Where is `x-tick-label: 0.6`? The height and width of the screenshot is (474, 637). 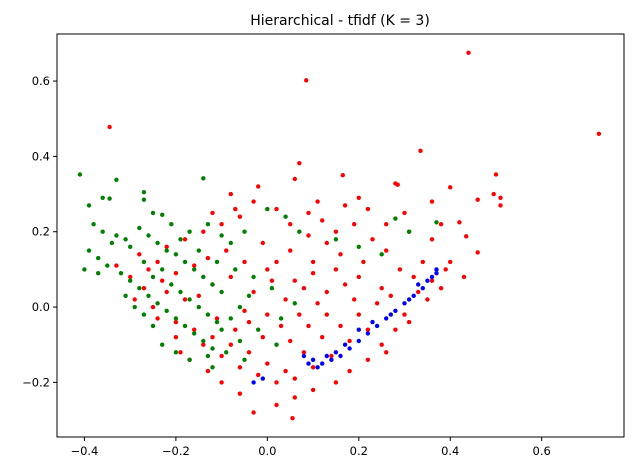 x-tick-label: 0.6 is located at coordinates (542, 451).